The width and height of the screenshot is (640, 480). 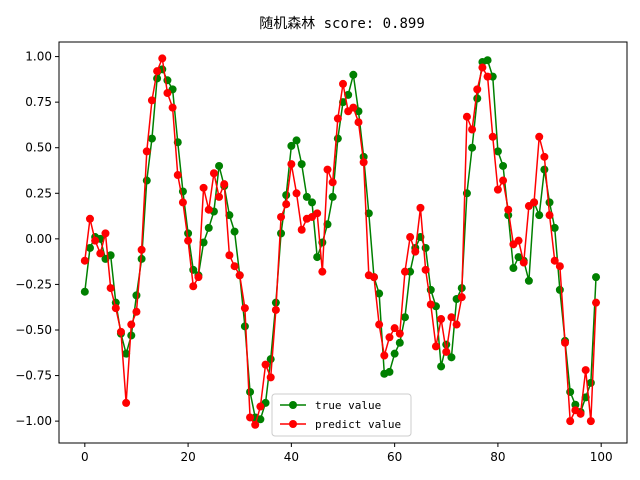 What do you see at coordinates (348, 405) in the screenshot?
I see `legend-label: true value` at bounding box center [348, 405].